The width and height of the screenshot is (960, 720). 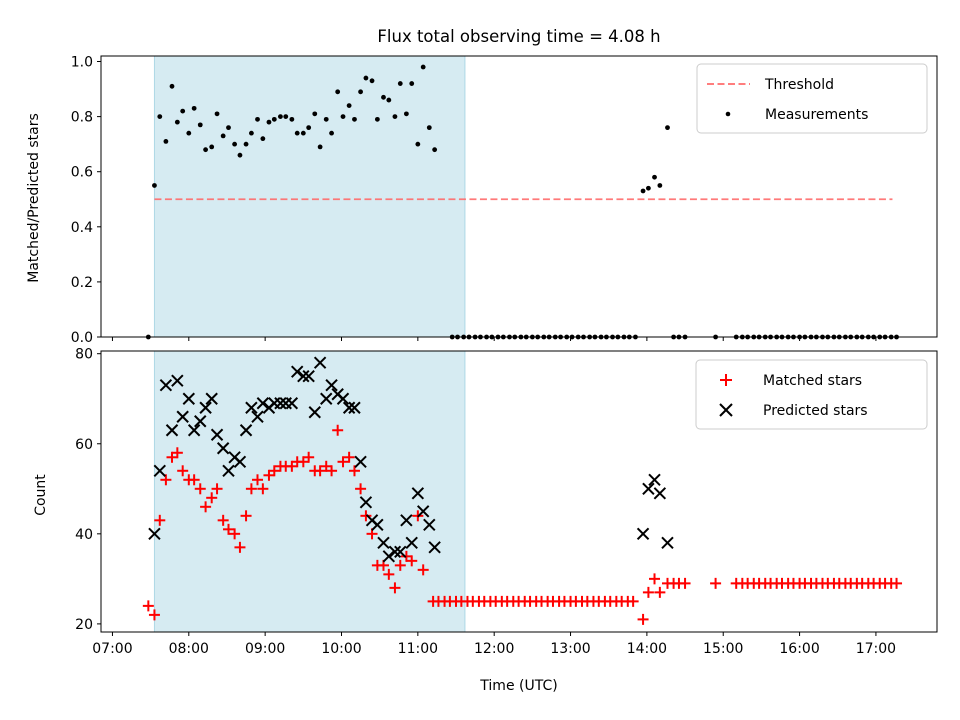 What do you see at coordinates (341, 649) in the screenshot?
I see `x-tick-label: 10:00` at bounding box center [341, 649].